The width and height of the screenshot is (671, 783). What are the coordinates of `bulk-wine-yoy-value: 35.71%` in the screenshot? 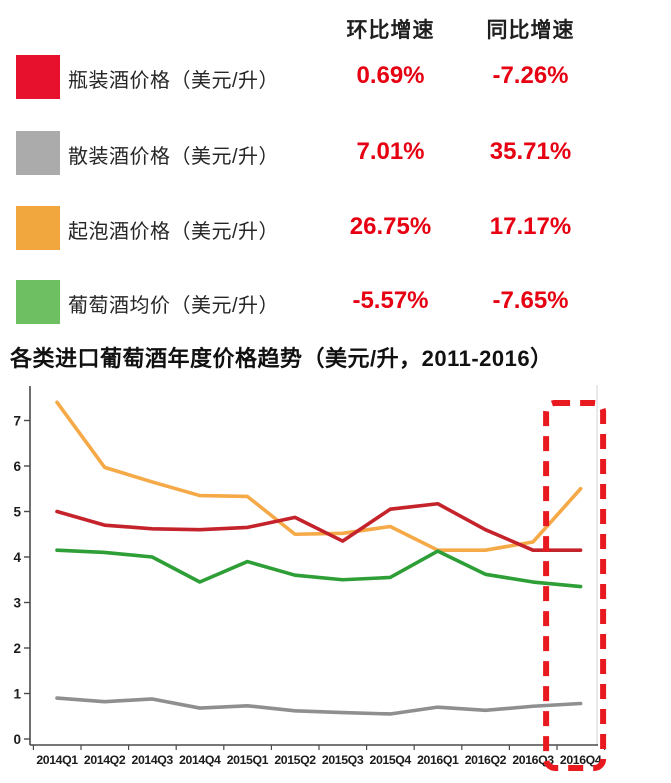 It's located at (530, 151).